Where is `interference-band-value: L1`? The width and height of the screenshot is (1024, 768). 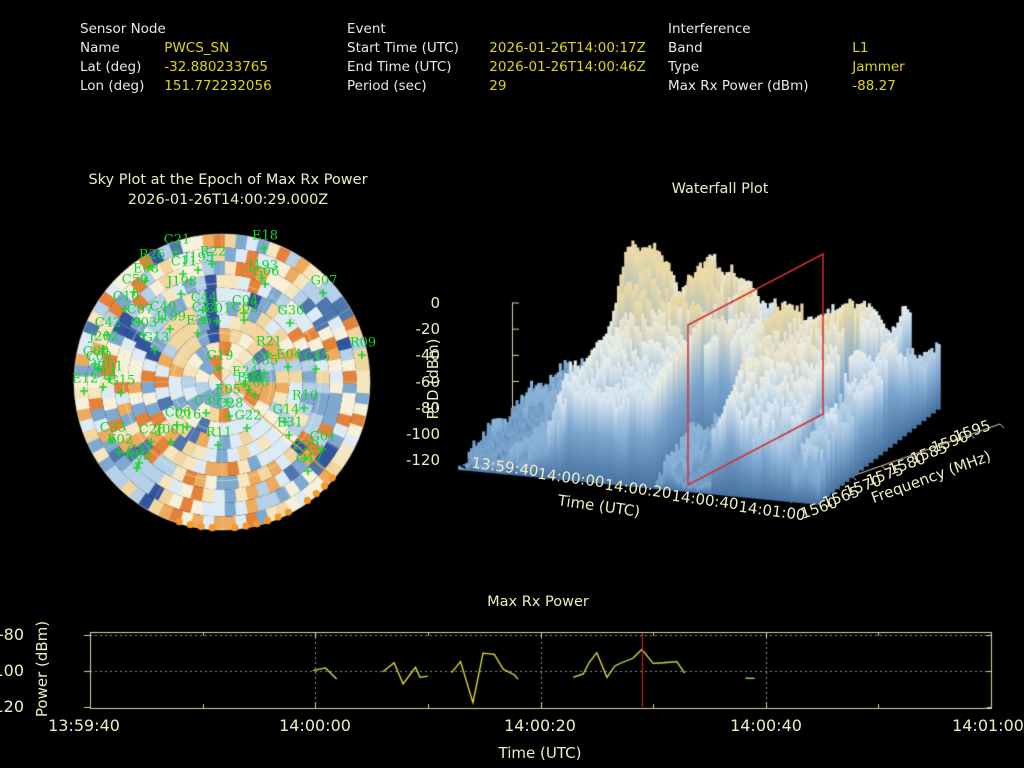 interference-band-value: L1 is located at coordinates (860, 48).